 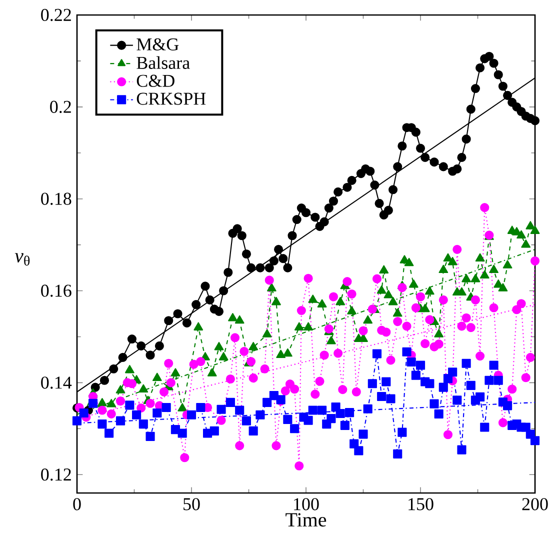 What do you see at coordinates (56, 474) in the screenshot?
I see `y-tick-label: 0.12` at bounding box center [56, 474].